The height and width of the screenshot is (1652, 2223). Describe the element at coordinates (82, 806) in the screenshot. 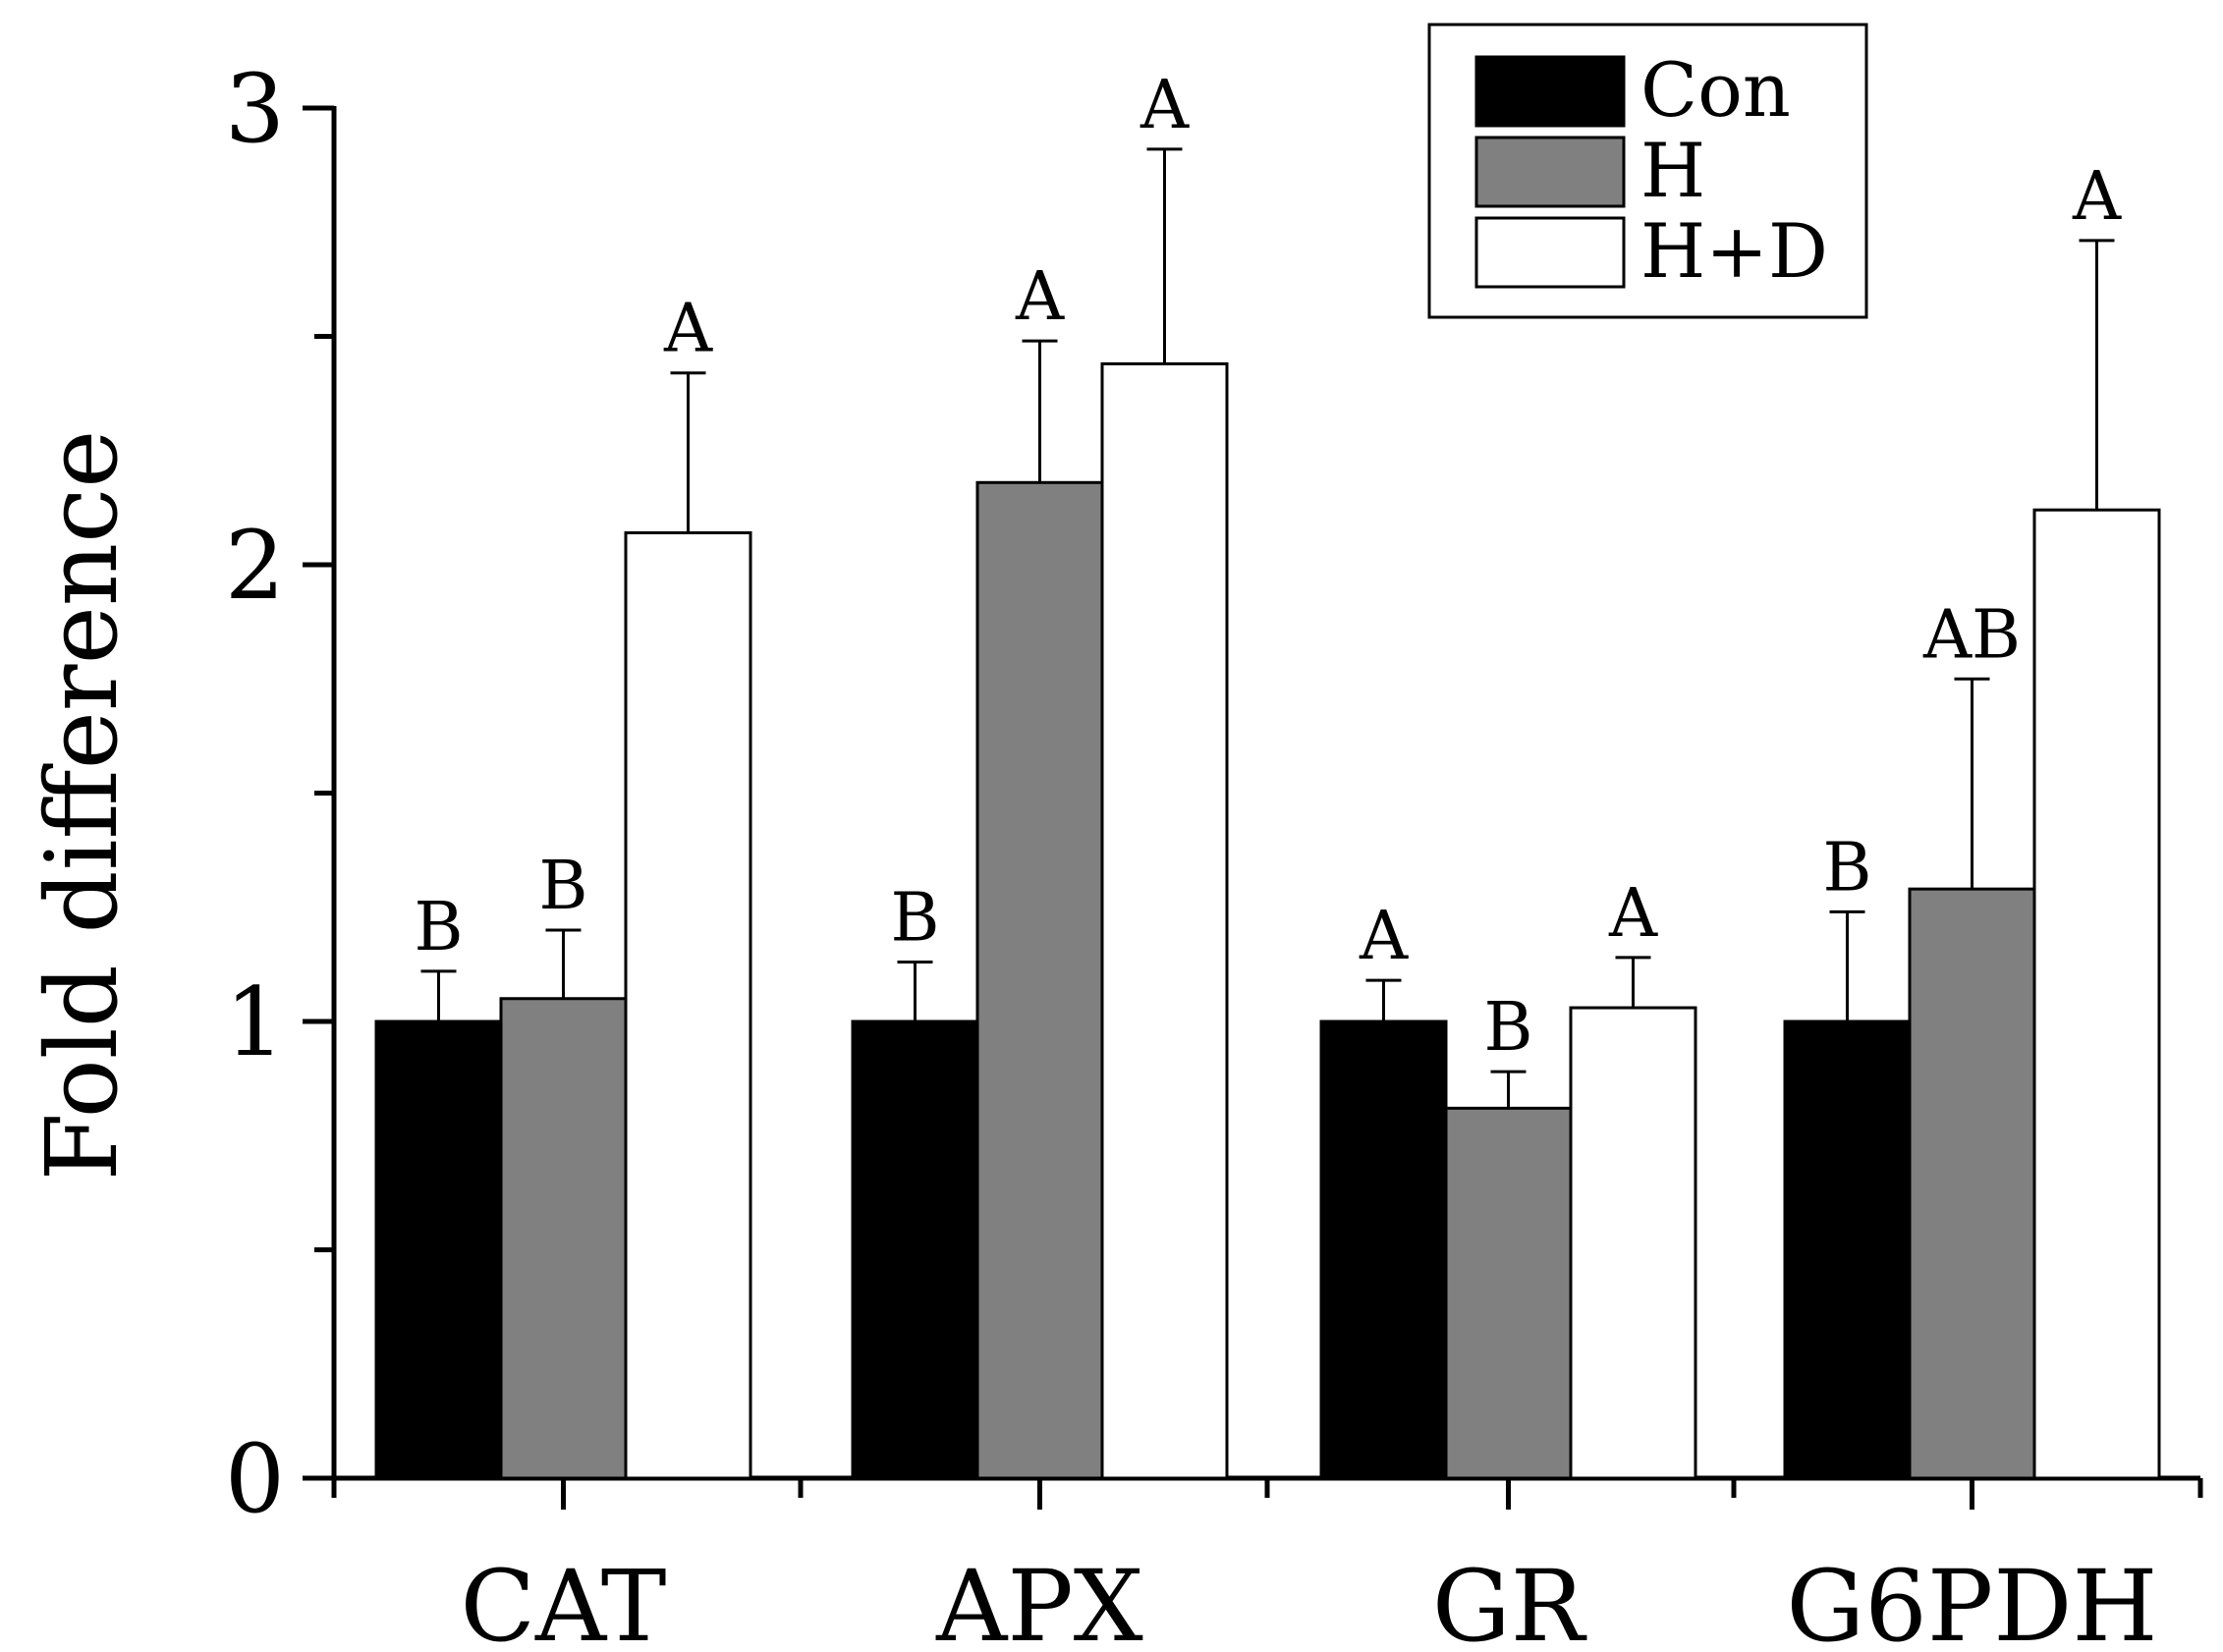

I see `y-axis-title: Fold difference` at that location.